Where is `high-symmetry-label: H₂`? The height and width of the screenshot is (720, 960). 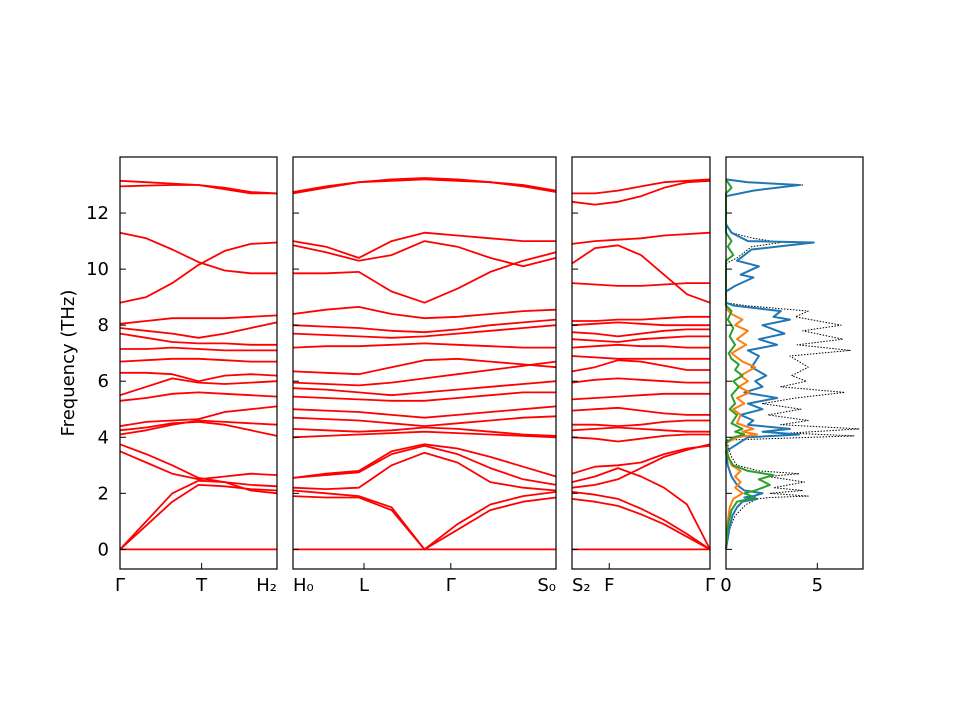
high-symmetry-label: H₂ is located at coordinates (266, 585).